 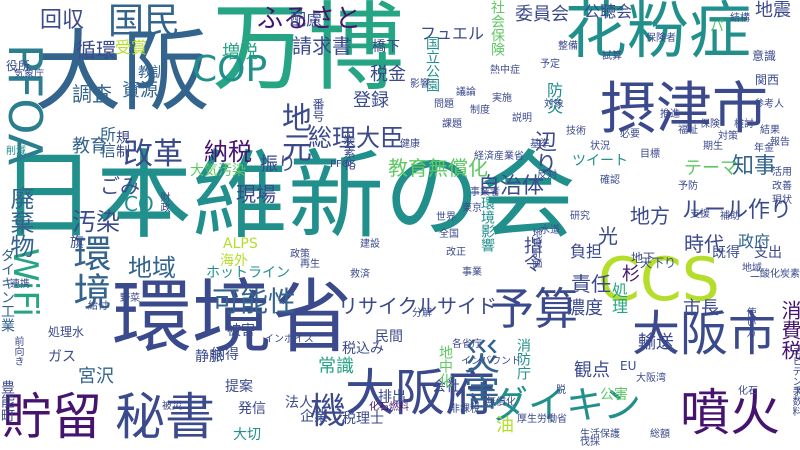 What do you see at coordinates (66, 332) in the screenshot?
I see `cloud-word: 処理水` at bounding box center [66, 332].